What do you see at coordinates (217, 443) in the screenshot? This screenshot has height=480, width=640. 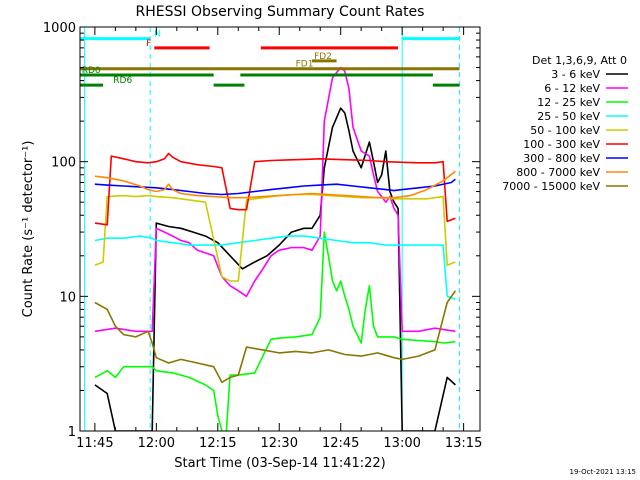 I see `x-tick-label: 12:15` at bounding box center [217, 443].